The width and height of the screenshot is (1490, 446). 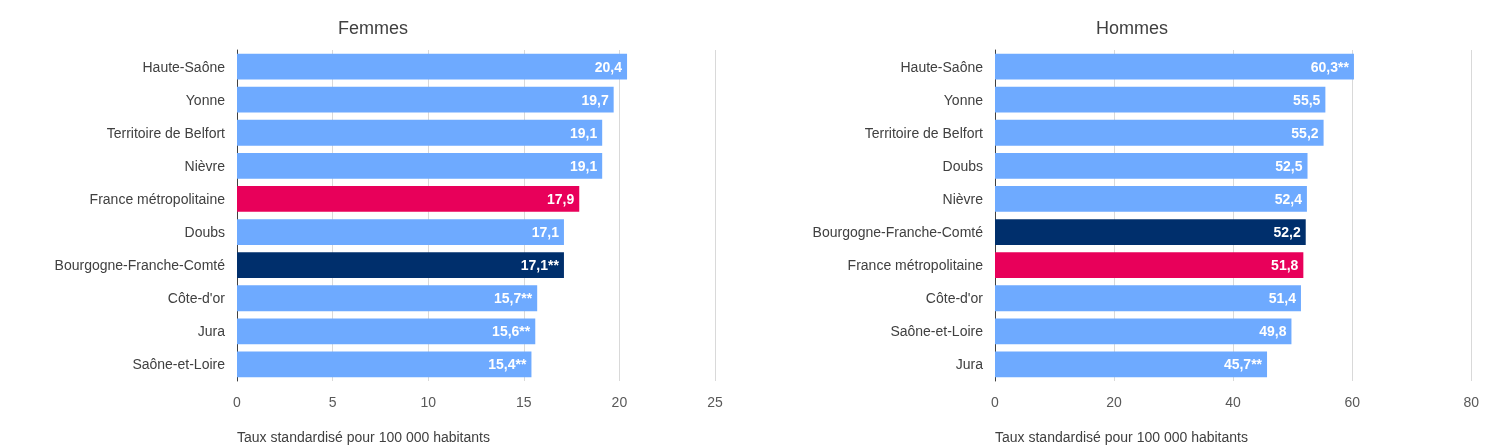 I want to click on data-label: 15,7**, so click(x=513, y=298).